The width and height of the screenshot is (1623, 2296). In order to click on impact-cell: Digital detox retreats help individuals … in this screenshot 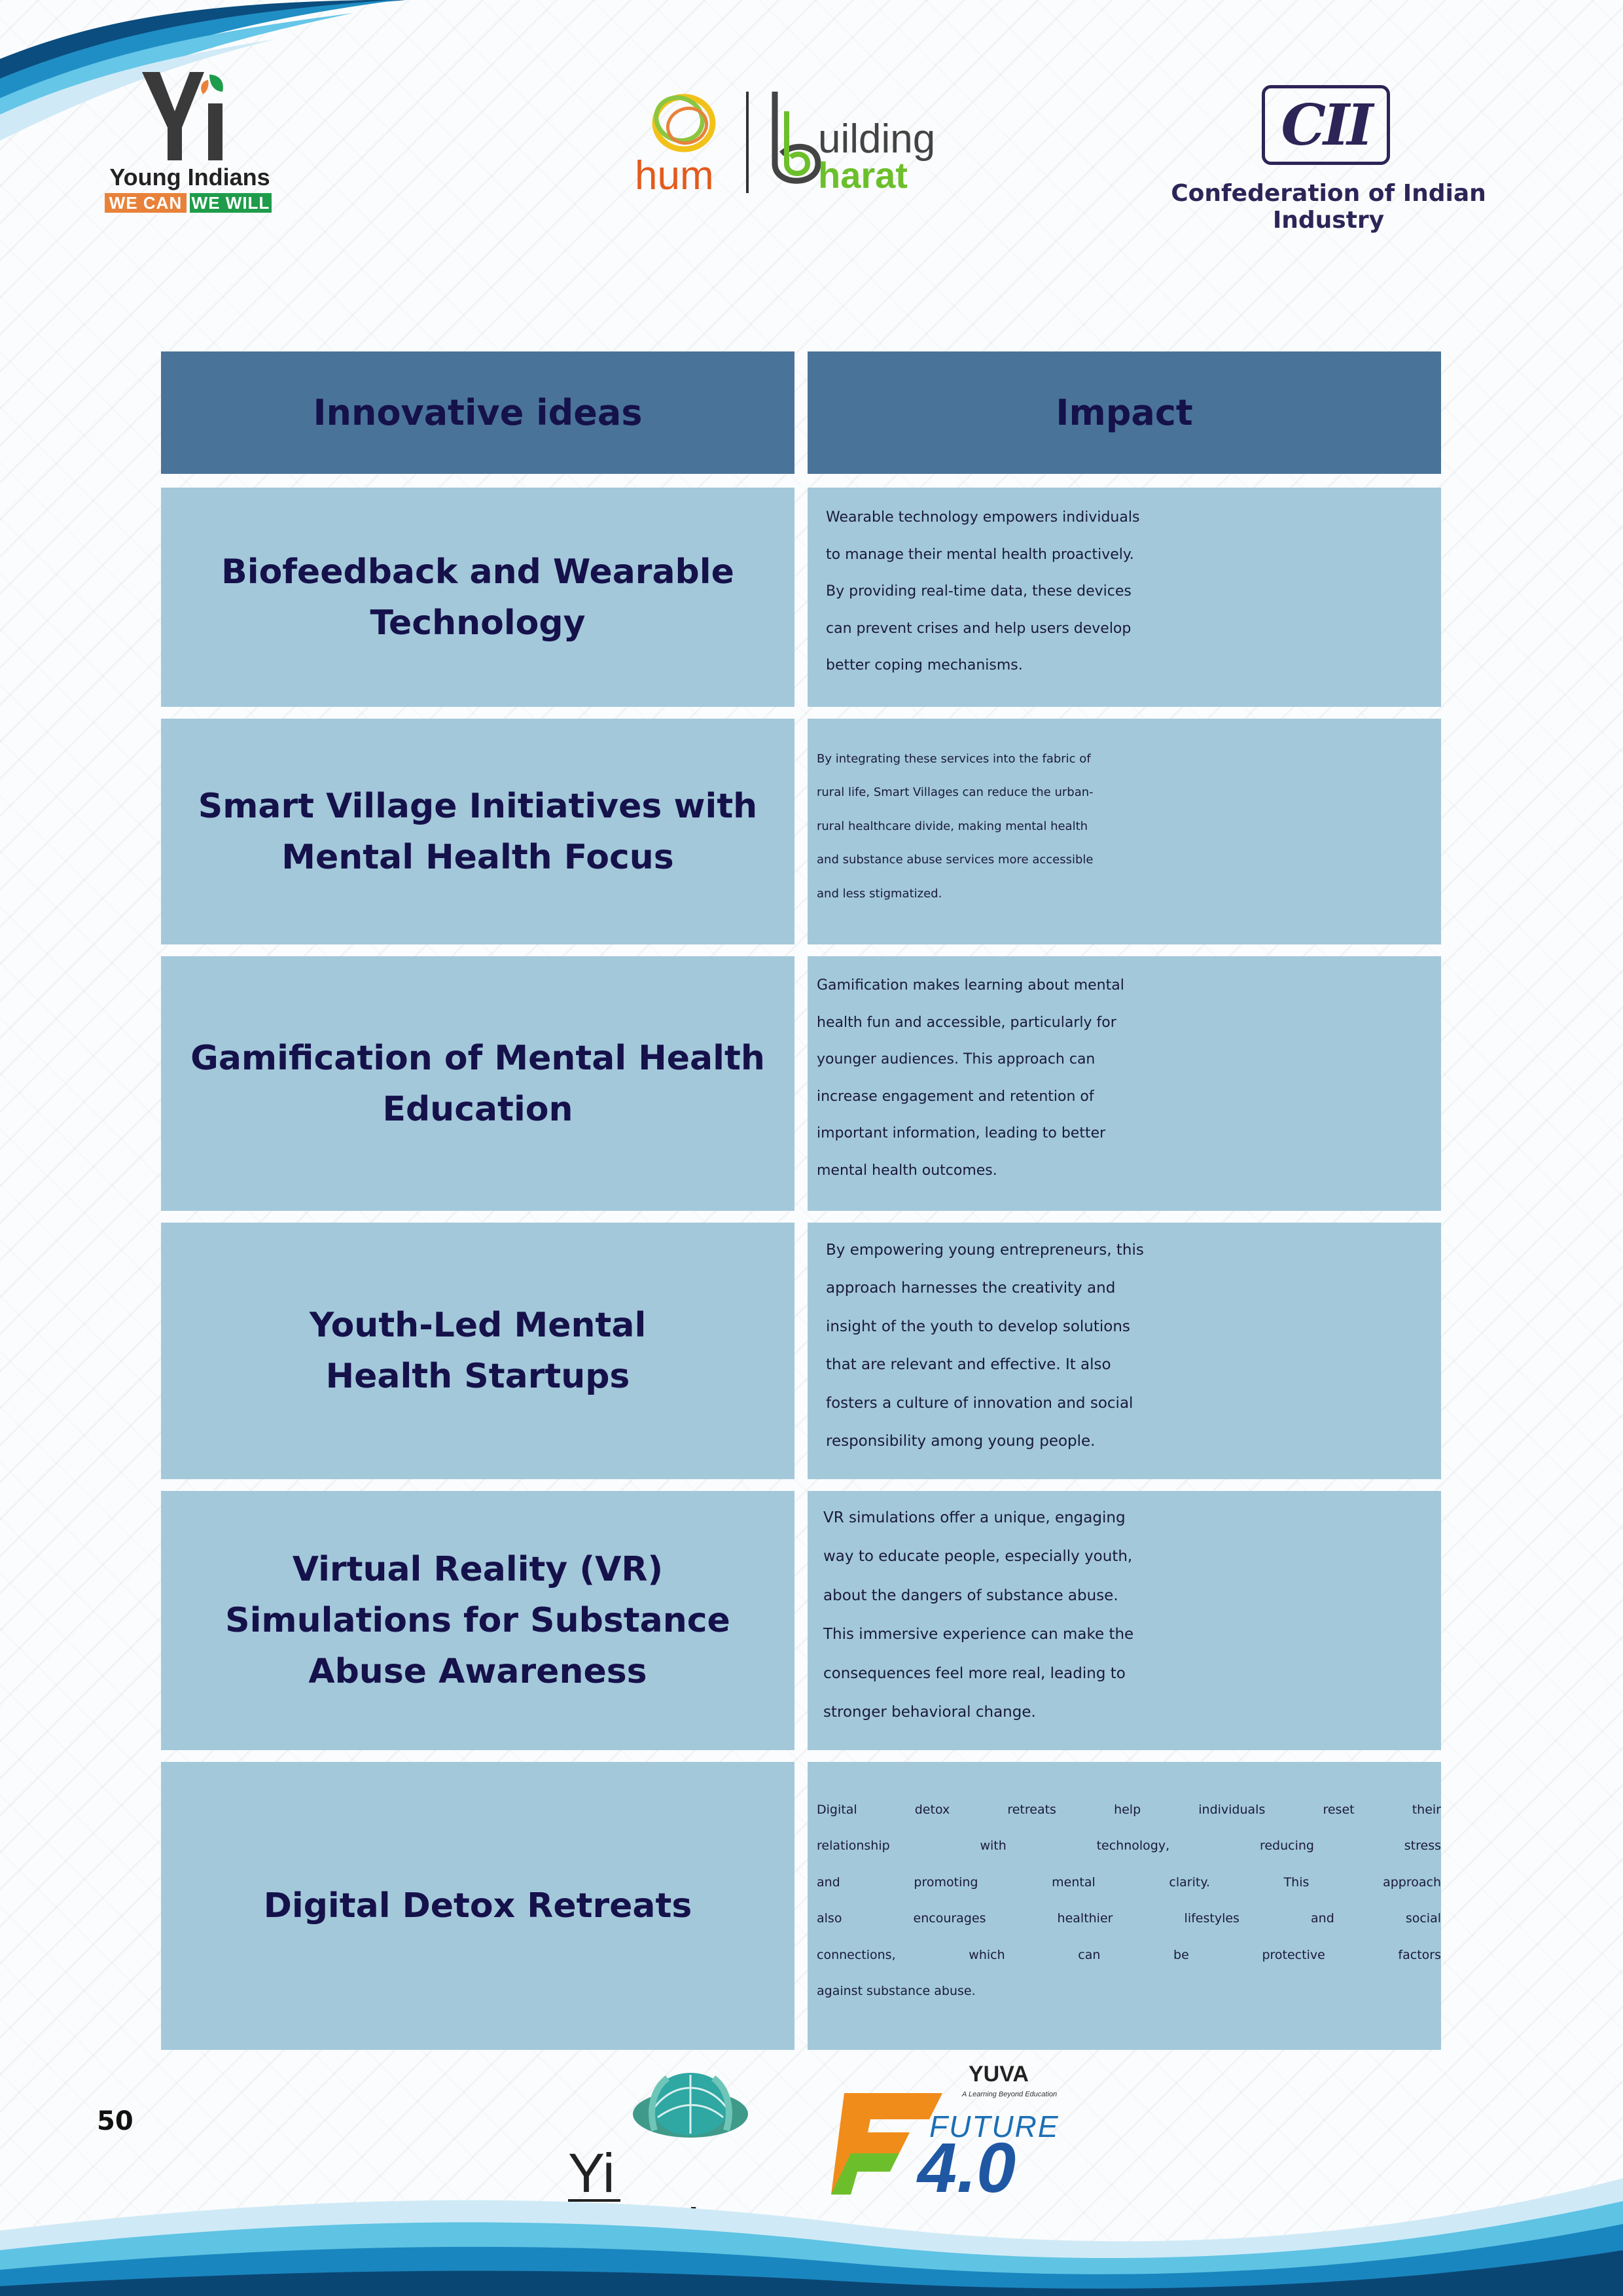, I will do `click(1124, 1906)`.